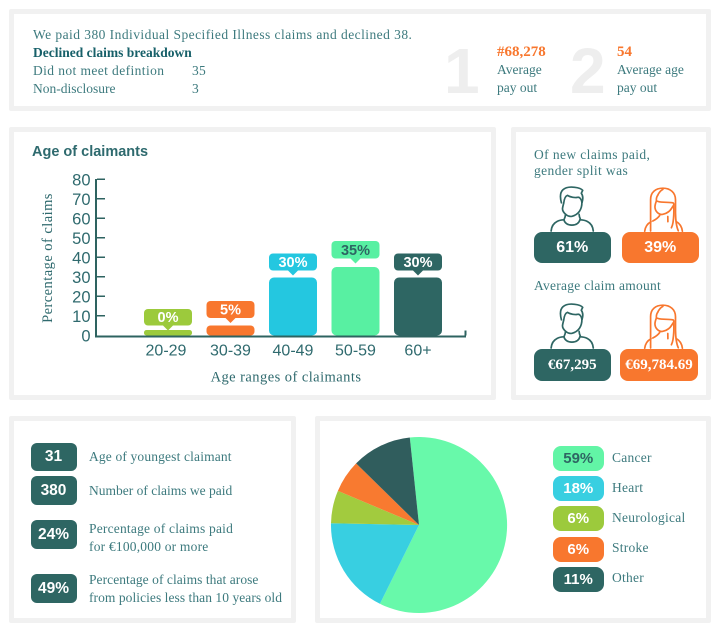 Image resolution: width=722 pixels, height=636 pixels. I want to click on svg-text: 0, so click(85, 336).